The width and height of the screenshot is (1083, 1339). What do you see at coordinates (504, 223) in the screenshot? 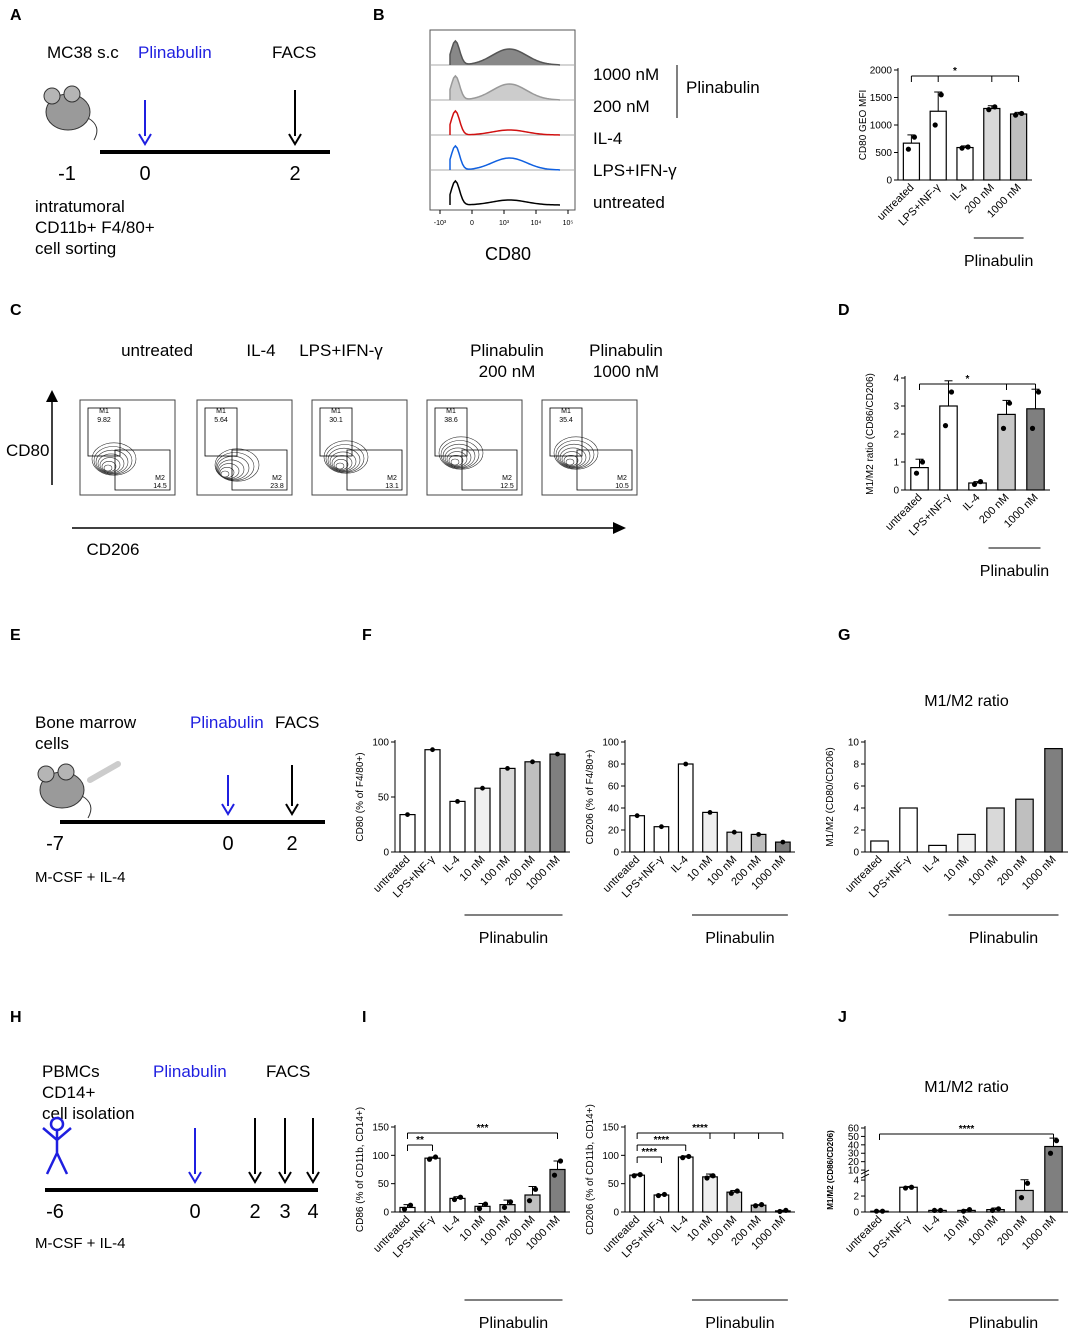
I see `histogram-tick-label: 10³` at bounding box center [504, 223].